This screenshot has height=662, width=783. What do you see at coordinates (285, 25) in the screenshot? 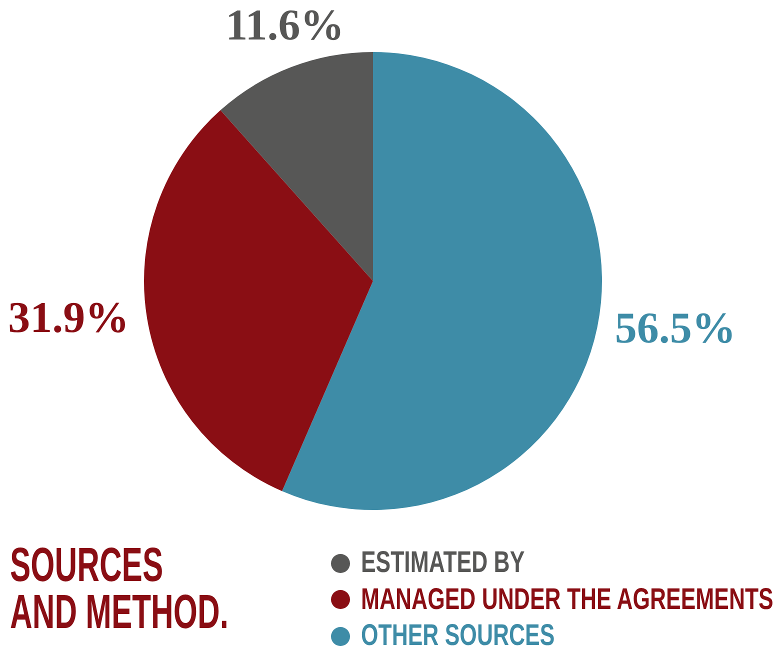
I see `data-label: 11.6%` at bounding box center [285, 25].